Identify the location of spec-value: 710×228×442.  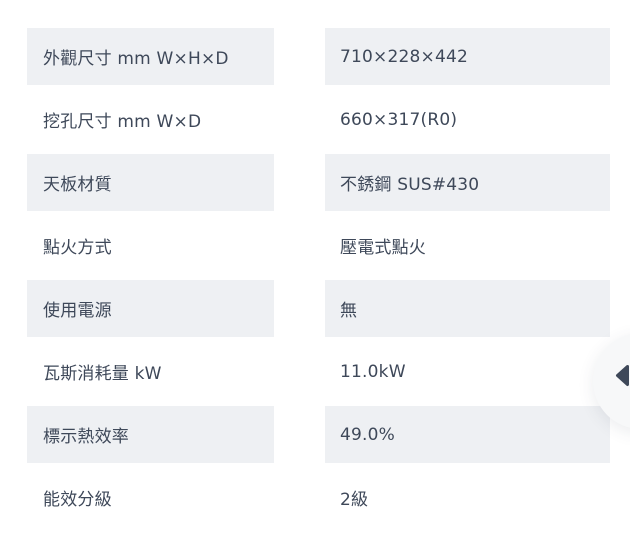
(467, 56).